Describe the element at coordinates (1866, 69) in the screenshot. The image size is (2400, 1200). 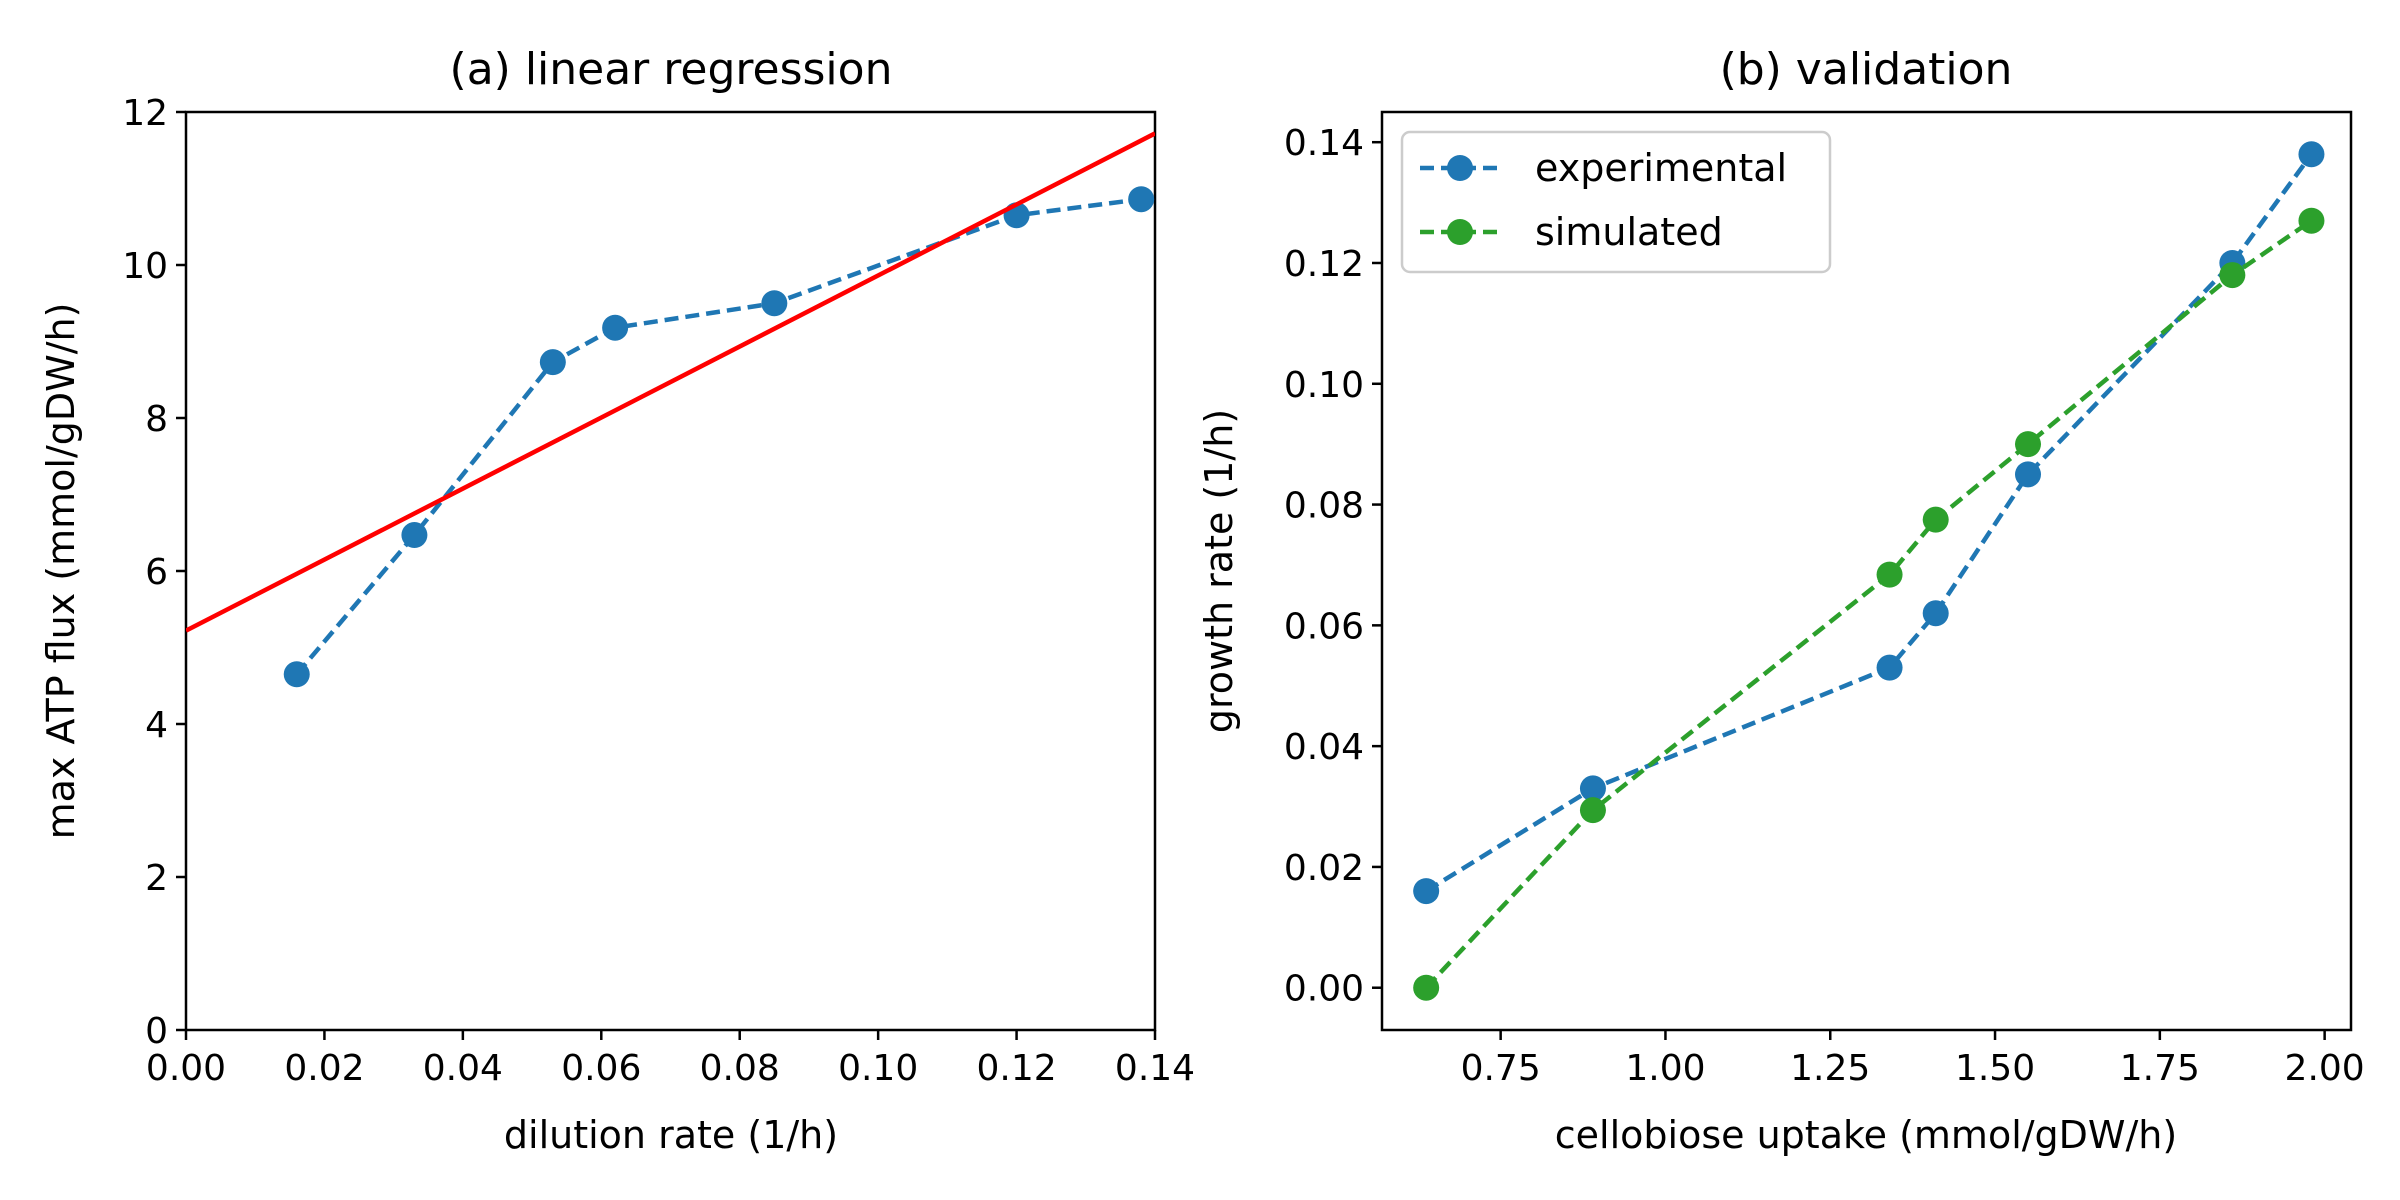
I see `panel-b-title: (b) validation` at that location.